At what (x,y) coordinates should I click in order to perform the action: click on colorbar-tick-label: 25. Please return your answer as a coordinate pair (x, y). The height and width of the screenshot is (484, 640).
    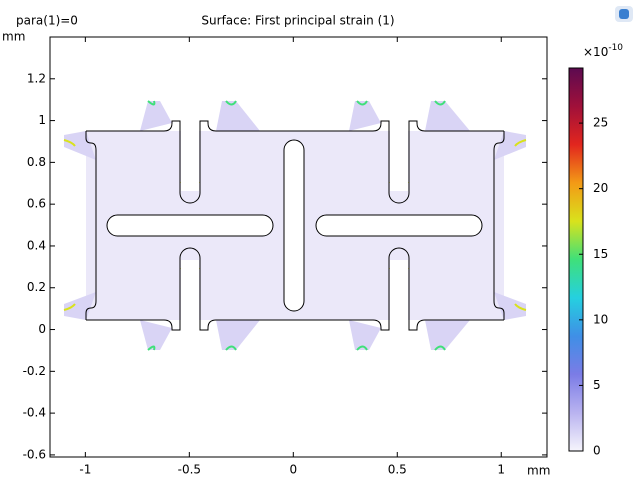
    Looking at the image, I should click on (600, 123).